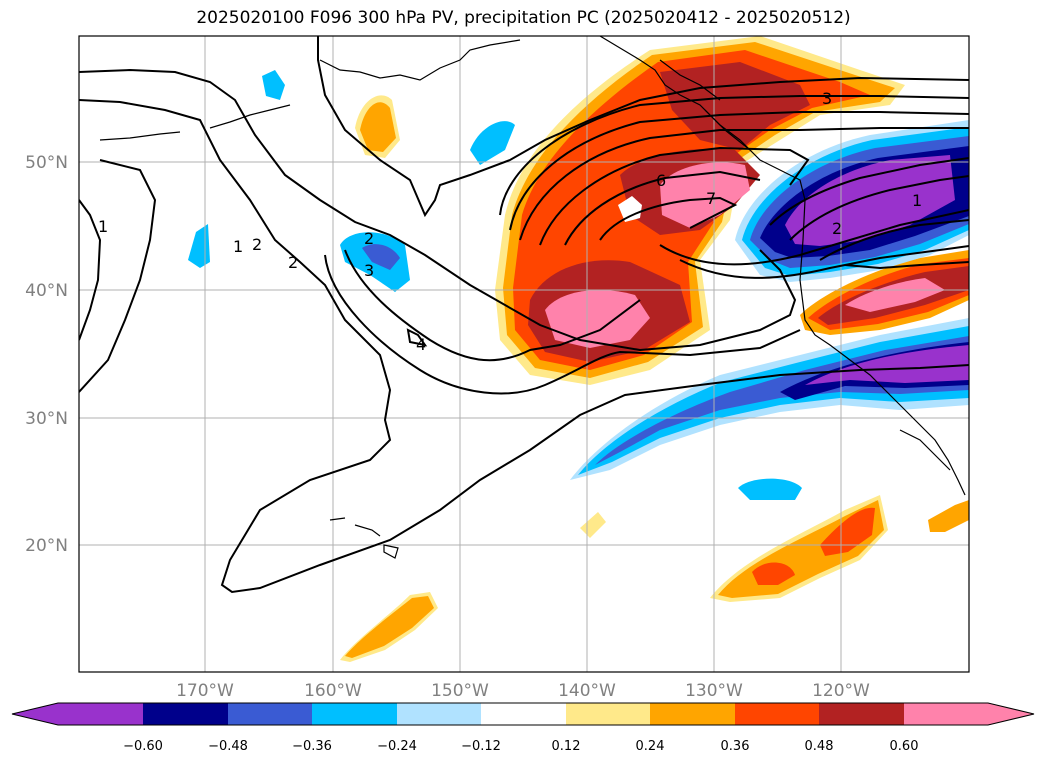  What do you see at coordinates (841, 691) in the screenshot?
I see `lon-label: 120°W` at bounding box center [841, 691].